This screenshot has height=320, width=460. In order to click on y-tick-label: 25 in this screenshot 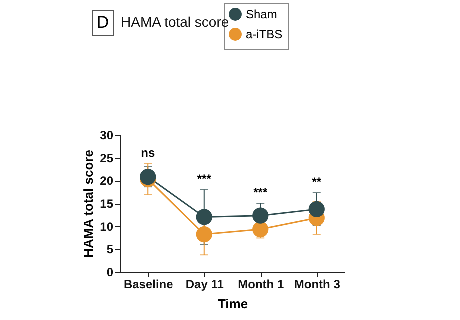, I will do `click(107, 158)`.